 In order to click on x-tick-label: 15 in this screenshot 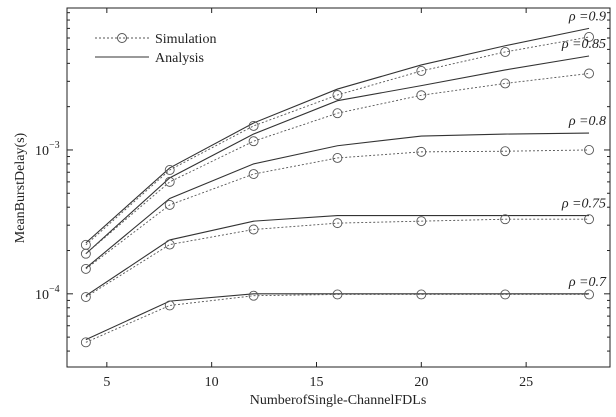, I will do `click(316, 382)`.